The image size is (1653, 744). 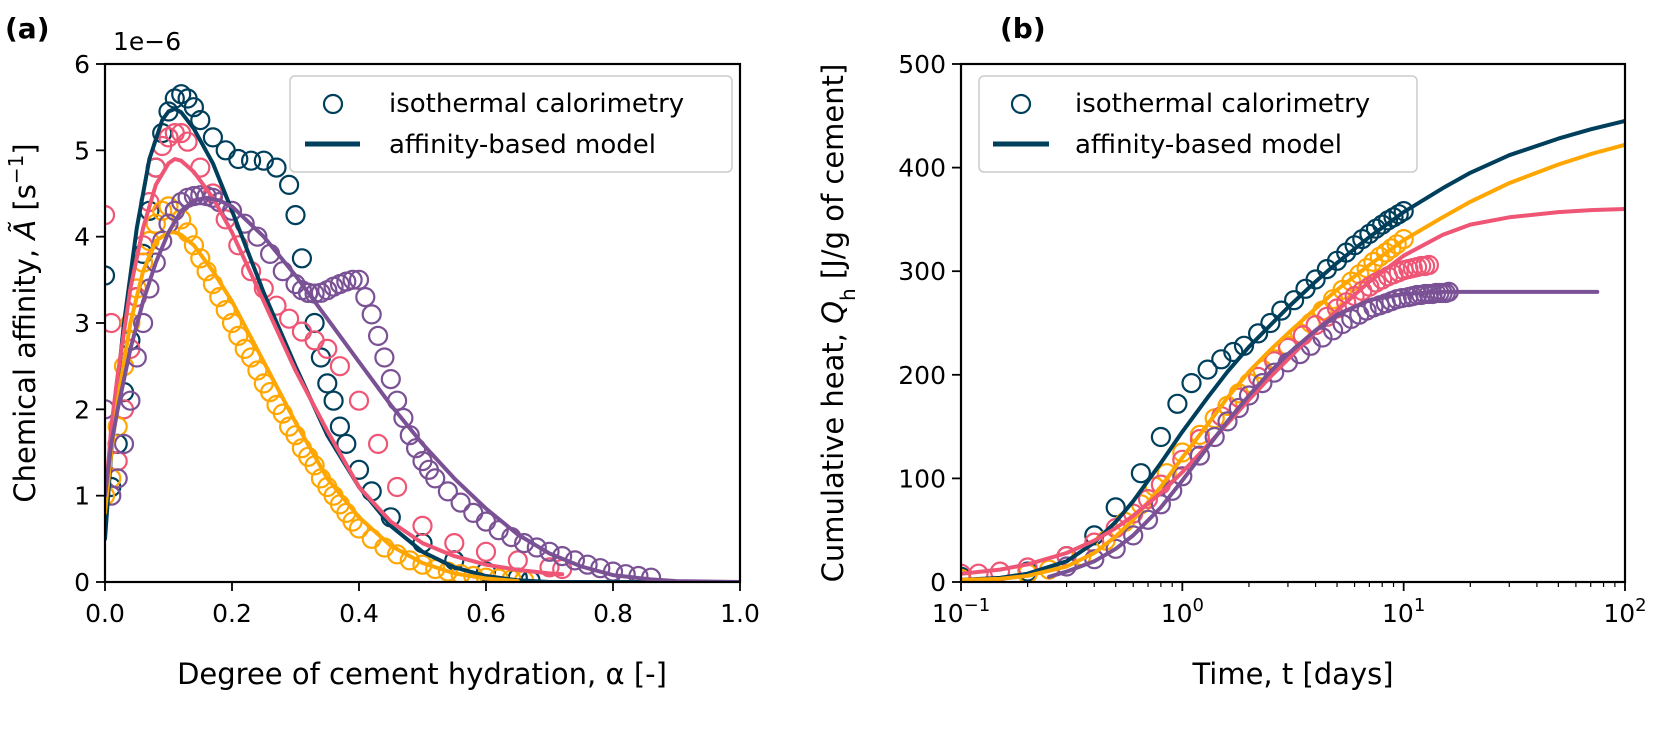 What do you see at coordinates (82, 582) in the screenshot?
I see `panel-a-ytick-label: 0` at bounding box center [82, 582].